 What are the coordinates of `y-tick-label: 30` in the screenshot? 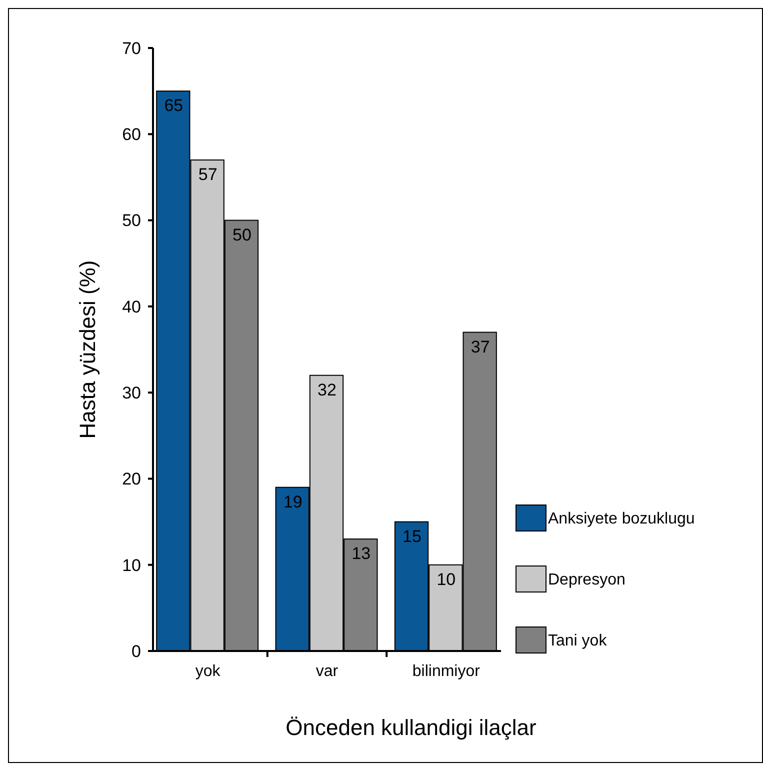 It's located at (131, 393).